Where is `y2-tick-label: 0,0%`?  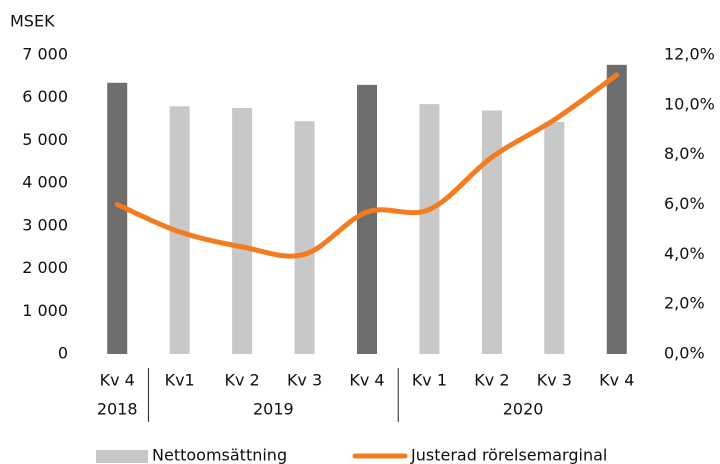 y2-tick-label: 0,0% is located at coordinates (684, 353).